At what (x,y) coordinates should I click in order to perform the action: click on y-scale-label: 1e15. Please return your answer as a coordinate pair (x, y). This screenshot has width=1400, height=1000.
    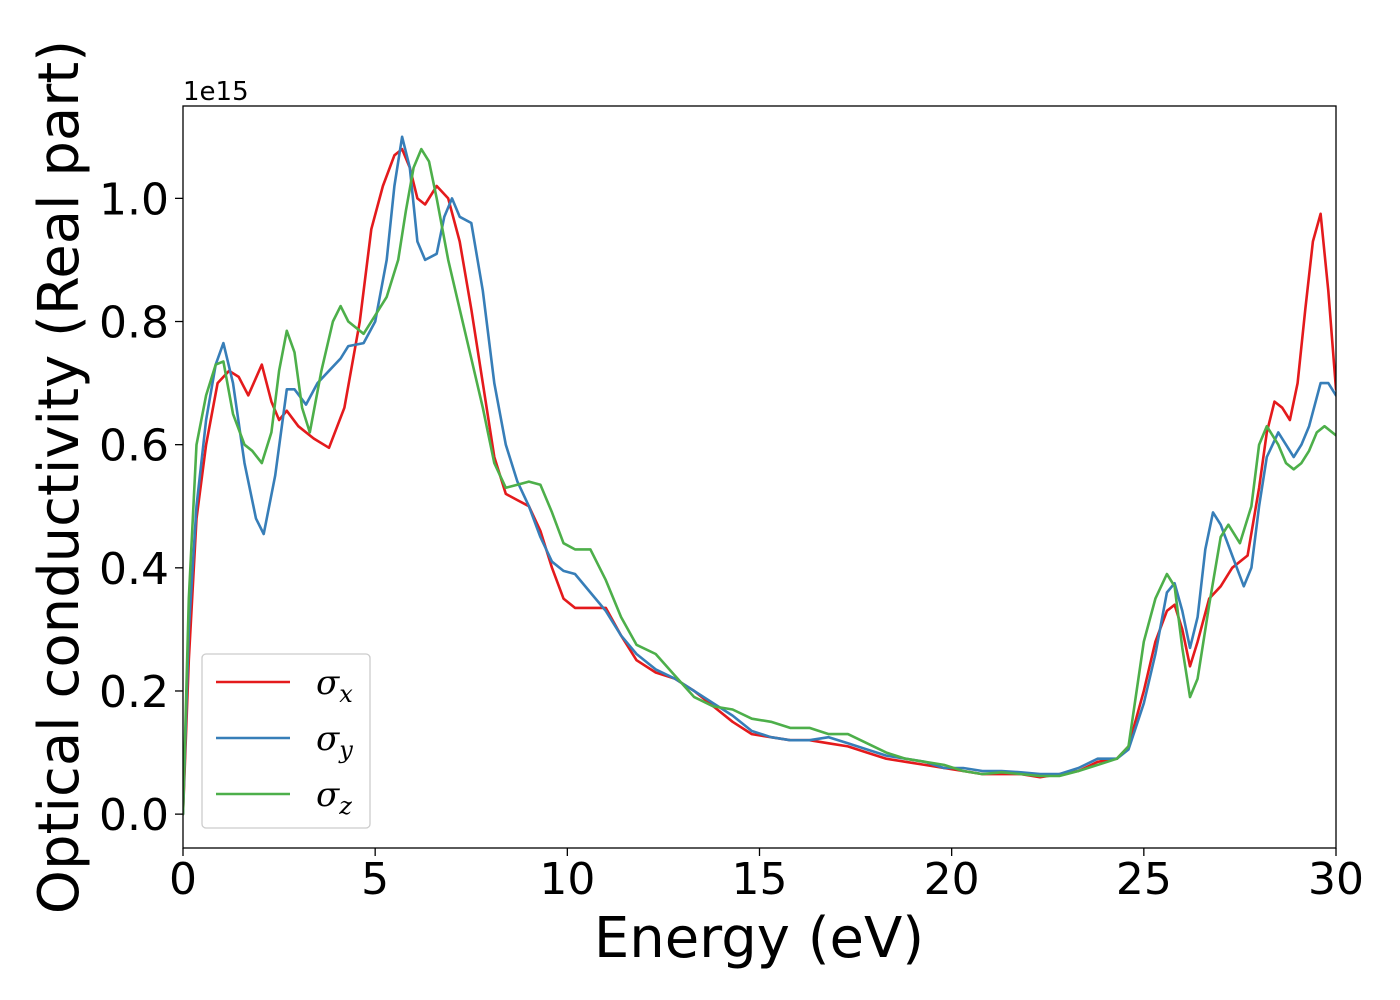
    Looking at the image, I should click on (216, 92).